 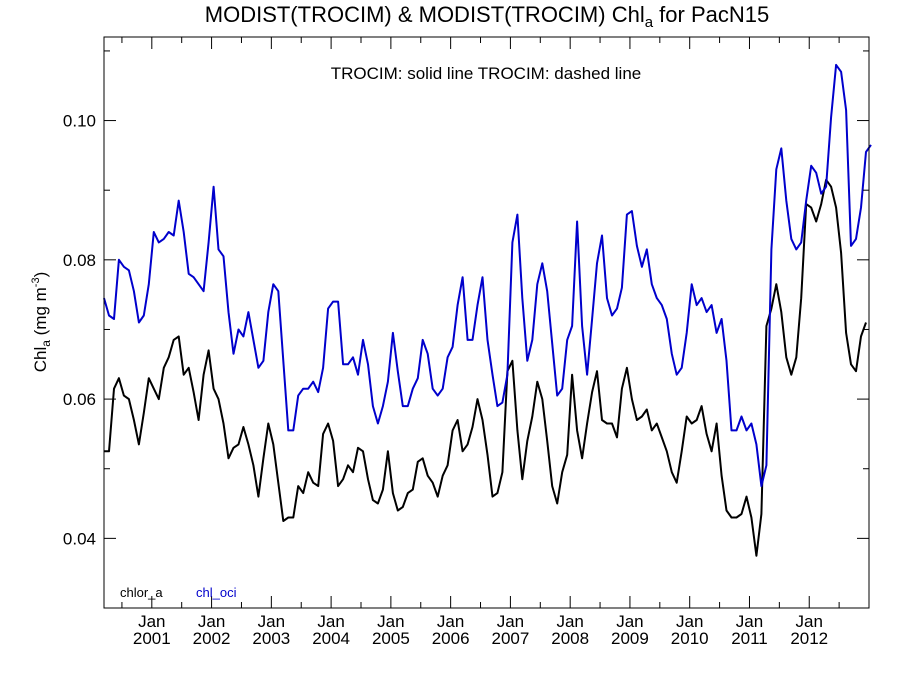 What do you see at coordinates (46, 343) in the screenshot?
I see `y-axis-label-subscript: a` at bounding box center [46, 343].